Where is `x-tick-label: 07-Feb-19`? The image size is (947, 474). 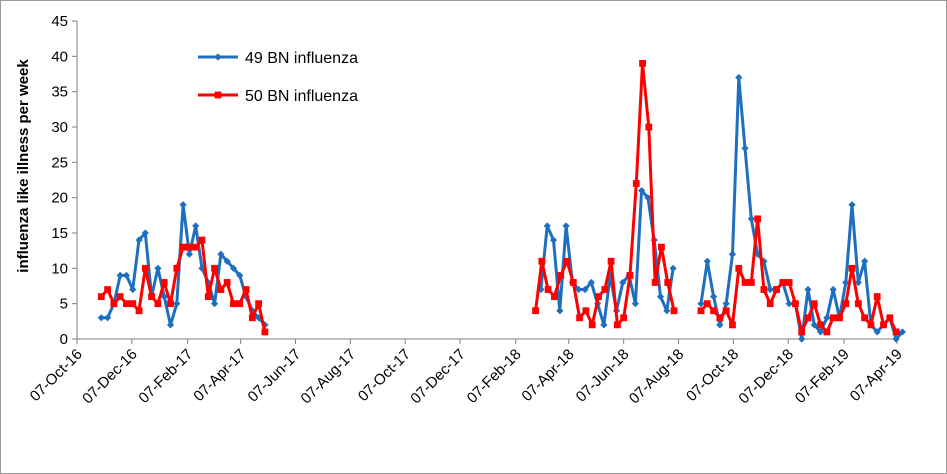 x-tick-label: 07-Feb-19 is located at coordinates (822, 376).